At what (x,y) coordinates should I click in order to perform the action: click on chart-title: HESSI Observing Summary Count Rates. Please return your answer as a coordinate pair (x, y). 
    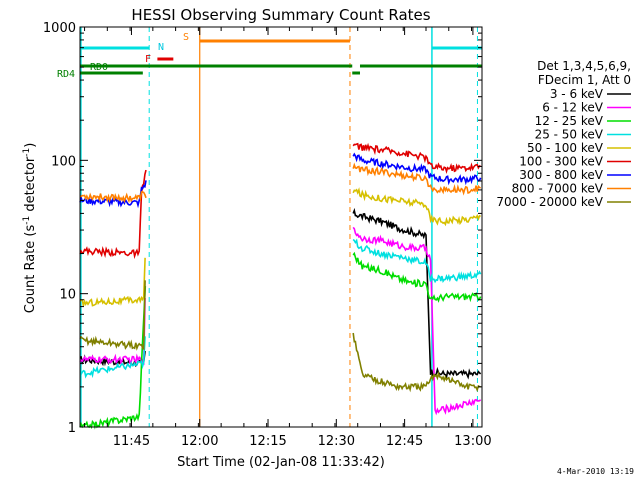
    Looking at the image, I should click on (280, 15).